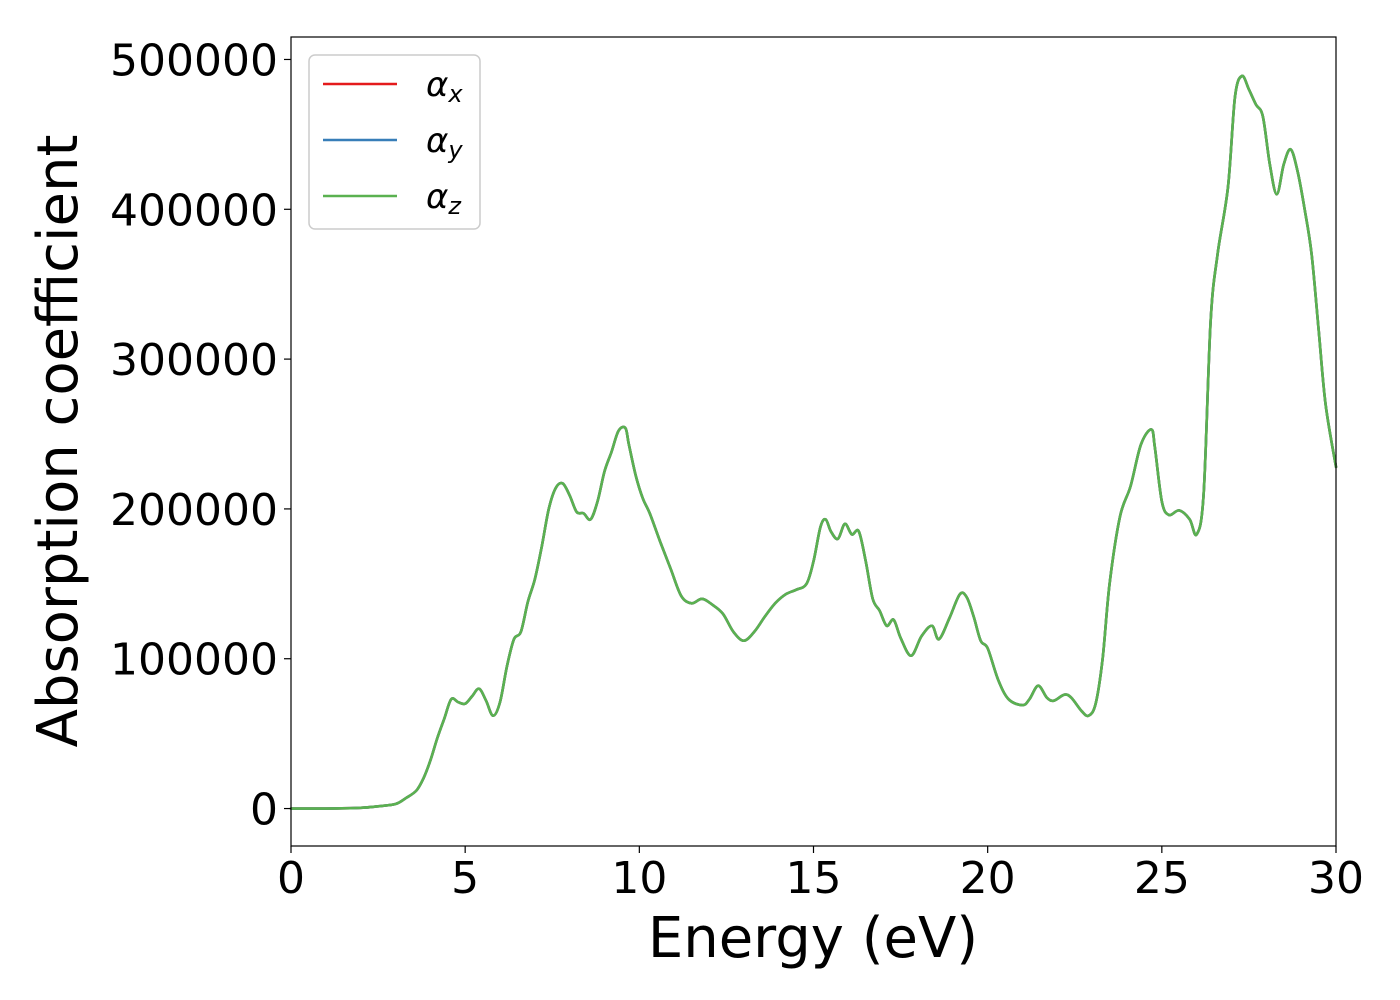 This screenshot has height=1000, width=1400. Describe the element at coordinates (1162, 878) in the screenshot. I see `x-tick-label: 25` at that location.